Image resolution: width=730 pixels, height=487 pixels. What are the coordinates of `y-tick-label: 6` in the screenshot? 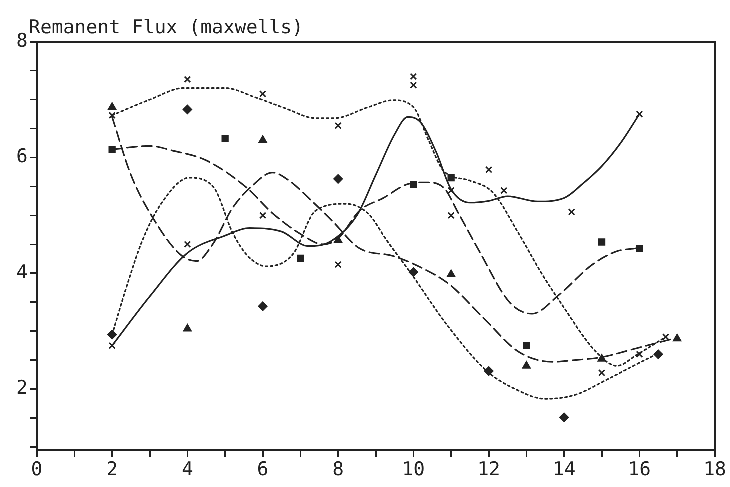 It's located at (22, 157).